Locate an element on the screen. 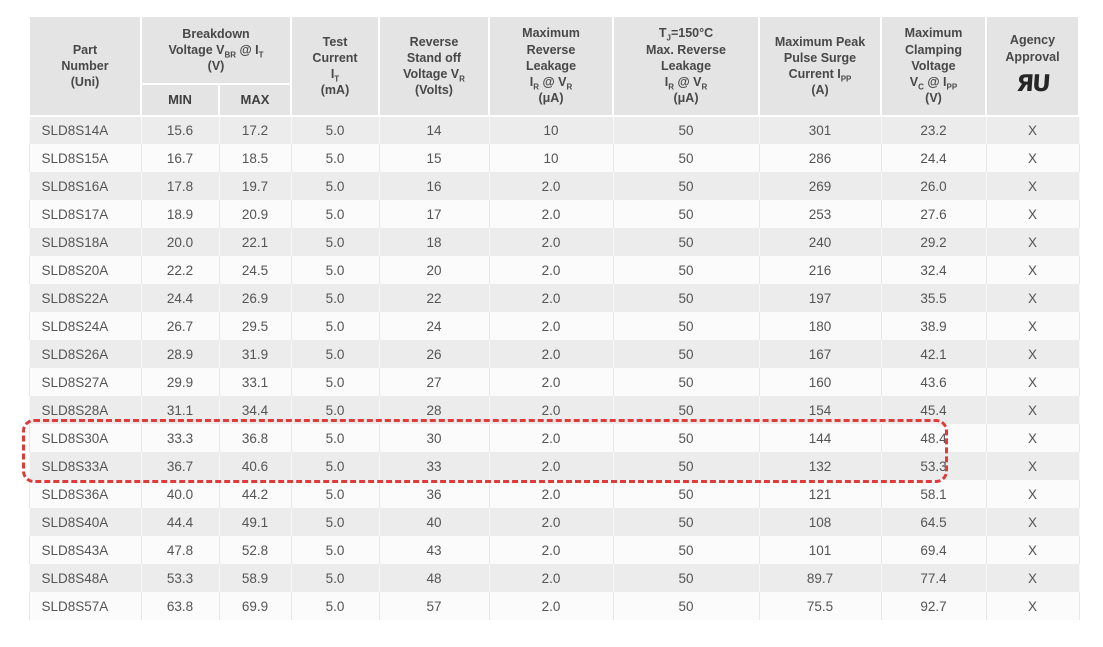 Image resolution: width=1103 pixels, height=647 pixels. cell-standoff: 36 is located at coordinates (434, 494).